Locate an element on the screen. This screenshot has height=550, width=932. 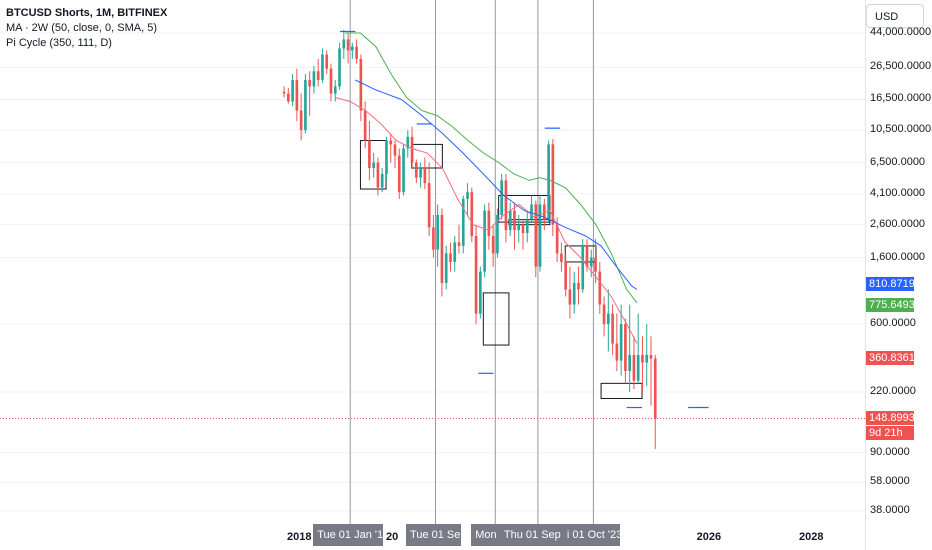
time-tick-label: 20 is located at coordinates (392, 537).